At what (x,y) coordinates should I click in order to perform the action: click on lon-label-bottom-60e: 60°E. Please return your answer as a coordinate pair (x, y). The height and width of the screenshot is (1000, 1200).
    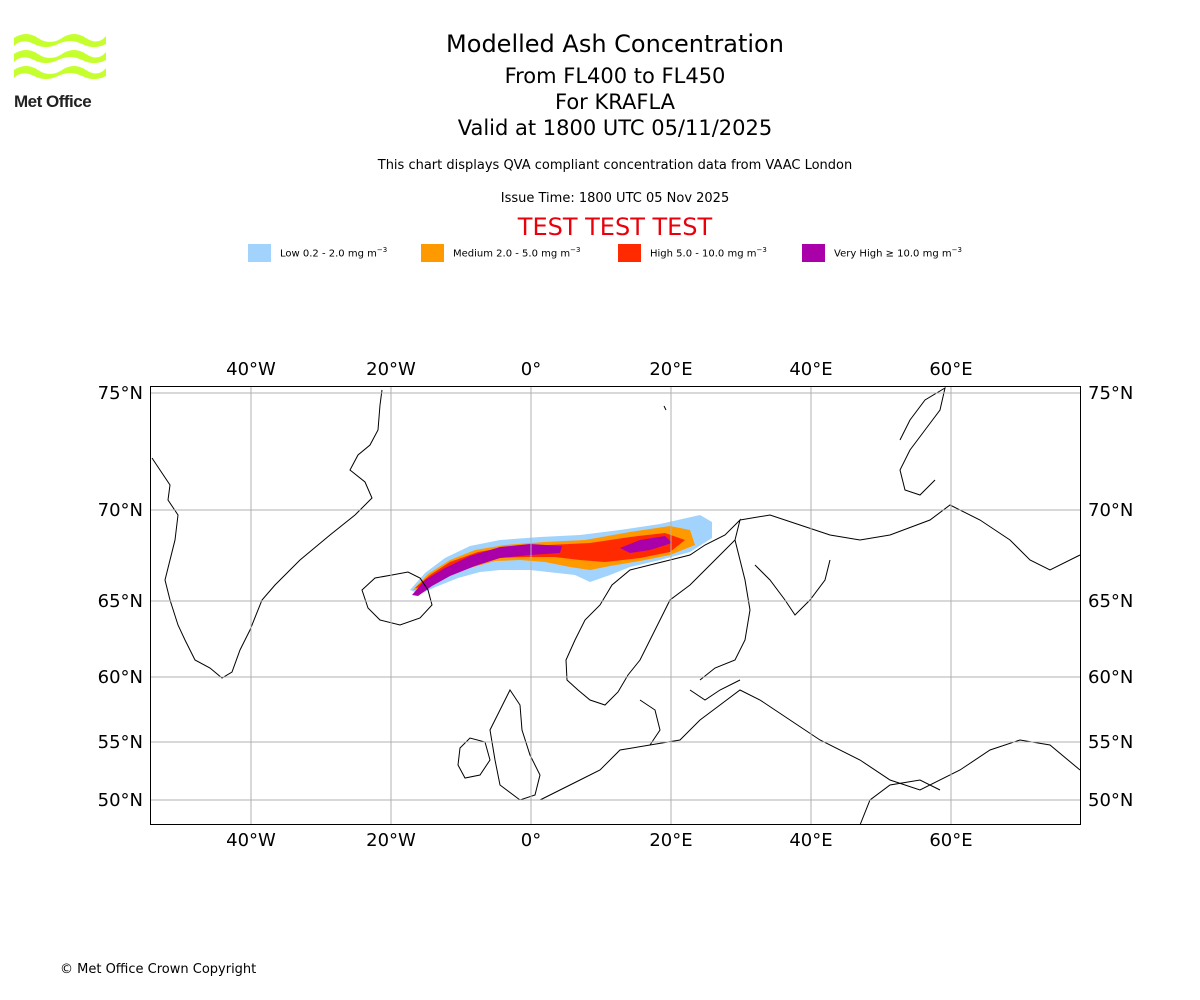
    Looking at the image, I should click on (950, 840).